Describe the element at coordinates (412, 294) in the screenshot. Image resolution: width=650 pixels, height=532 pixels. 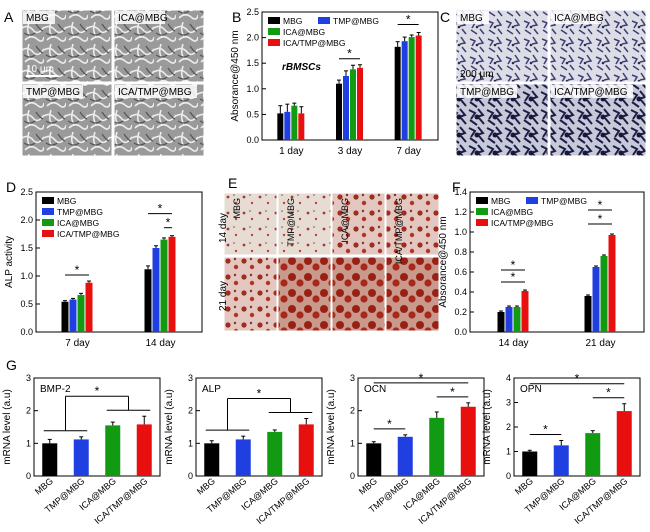
I see `ar-21d-ica-tmp` at that location.